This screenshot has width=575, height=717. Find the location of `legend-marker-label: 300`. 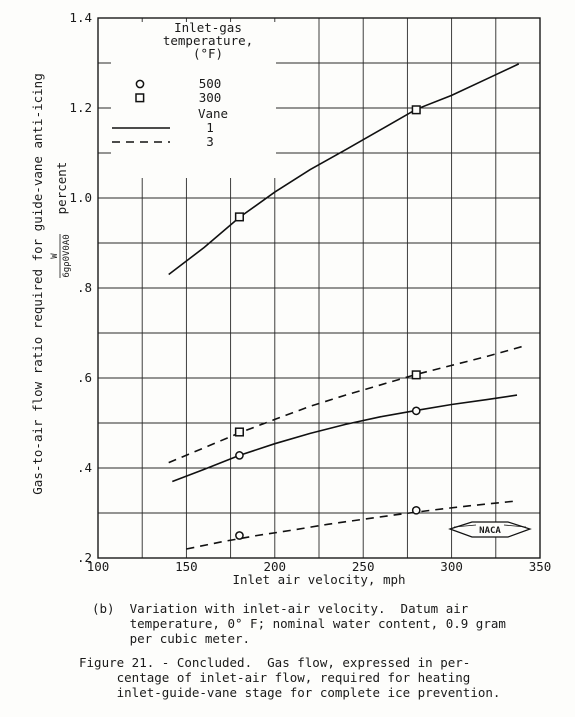

legend-marker-label: 300 is located at coordinates (210, 97).